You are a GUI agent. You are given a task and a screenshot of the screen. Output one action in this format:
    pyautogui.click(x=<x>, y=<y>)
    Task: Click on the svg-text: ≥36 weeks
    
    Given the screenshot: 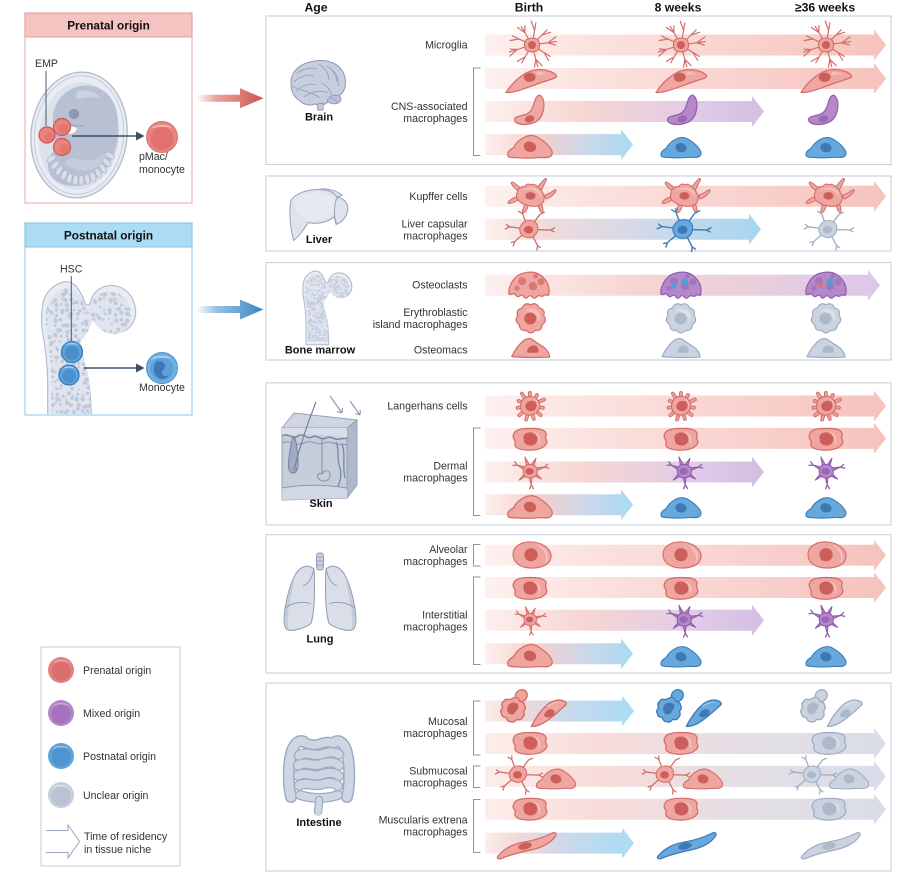 What is the action you would take?
    pyautogui.click(x=825, y=8)
    